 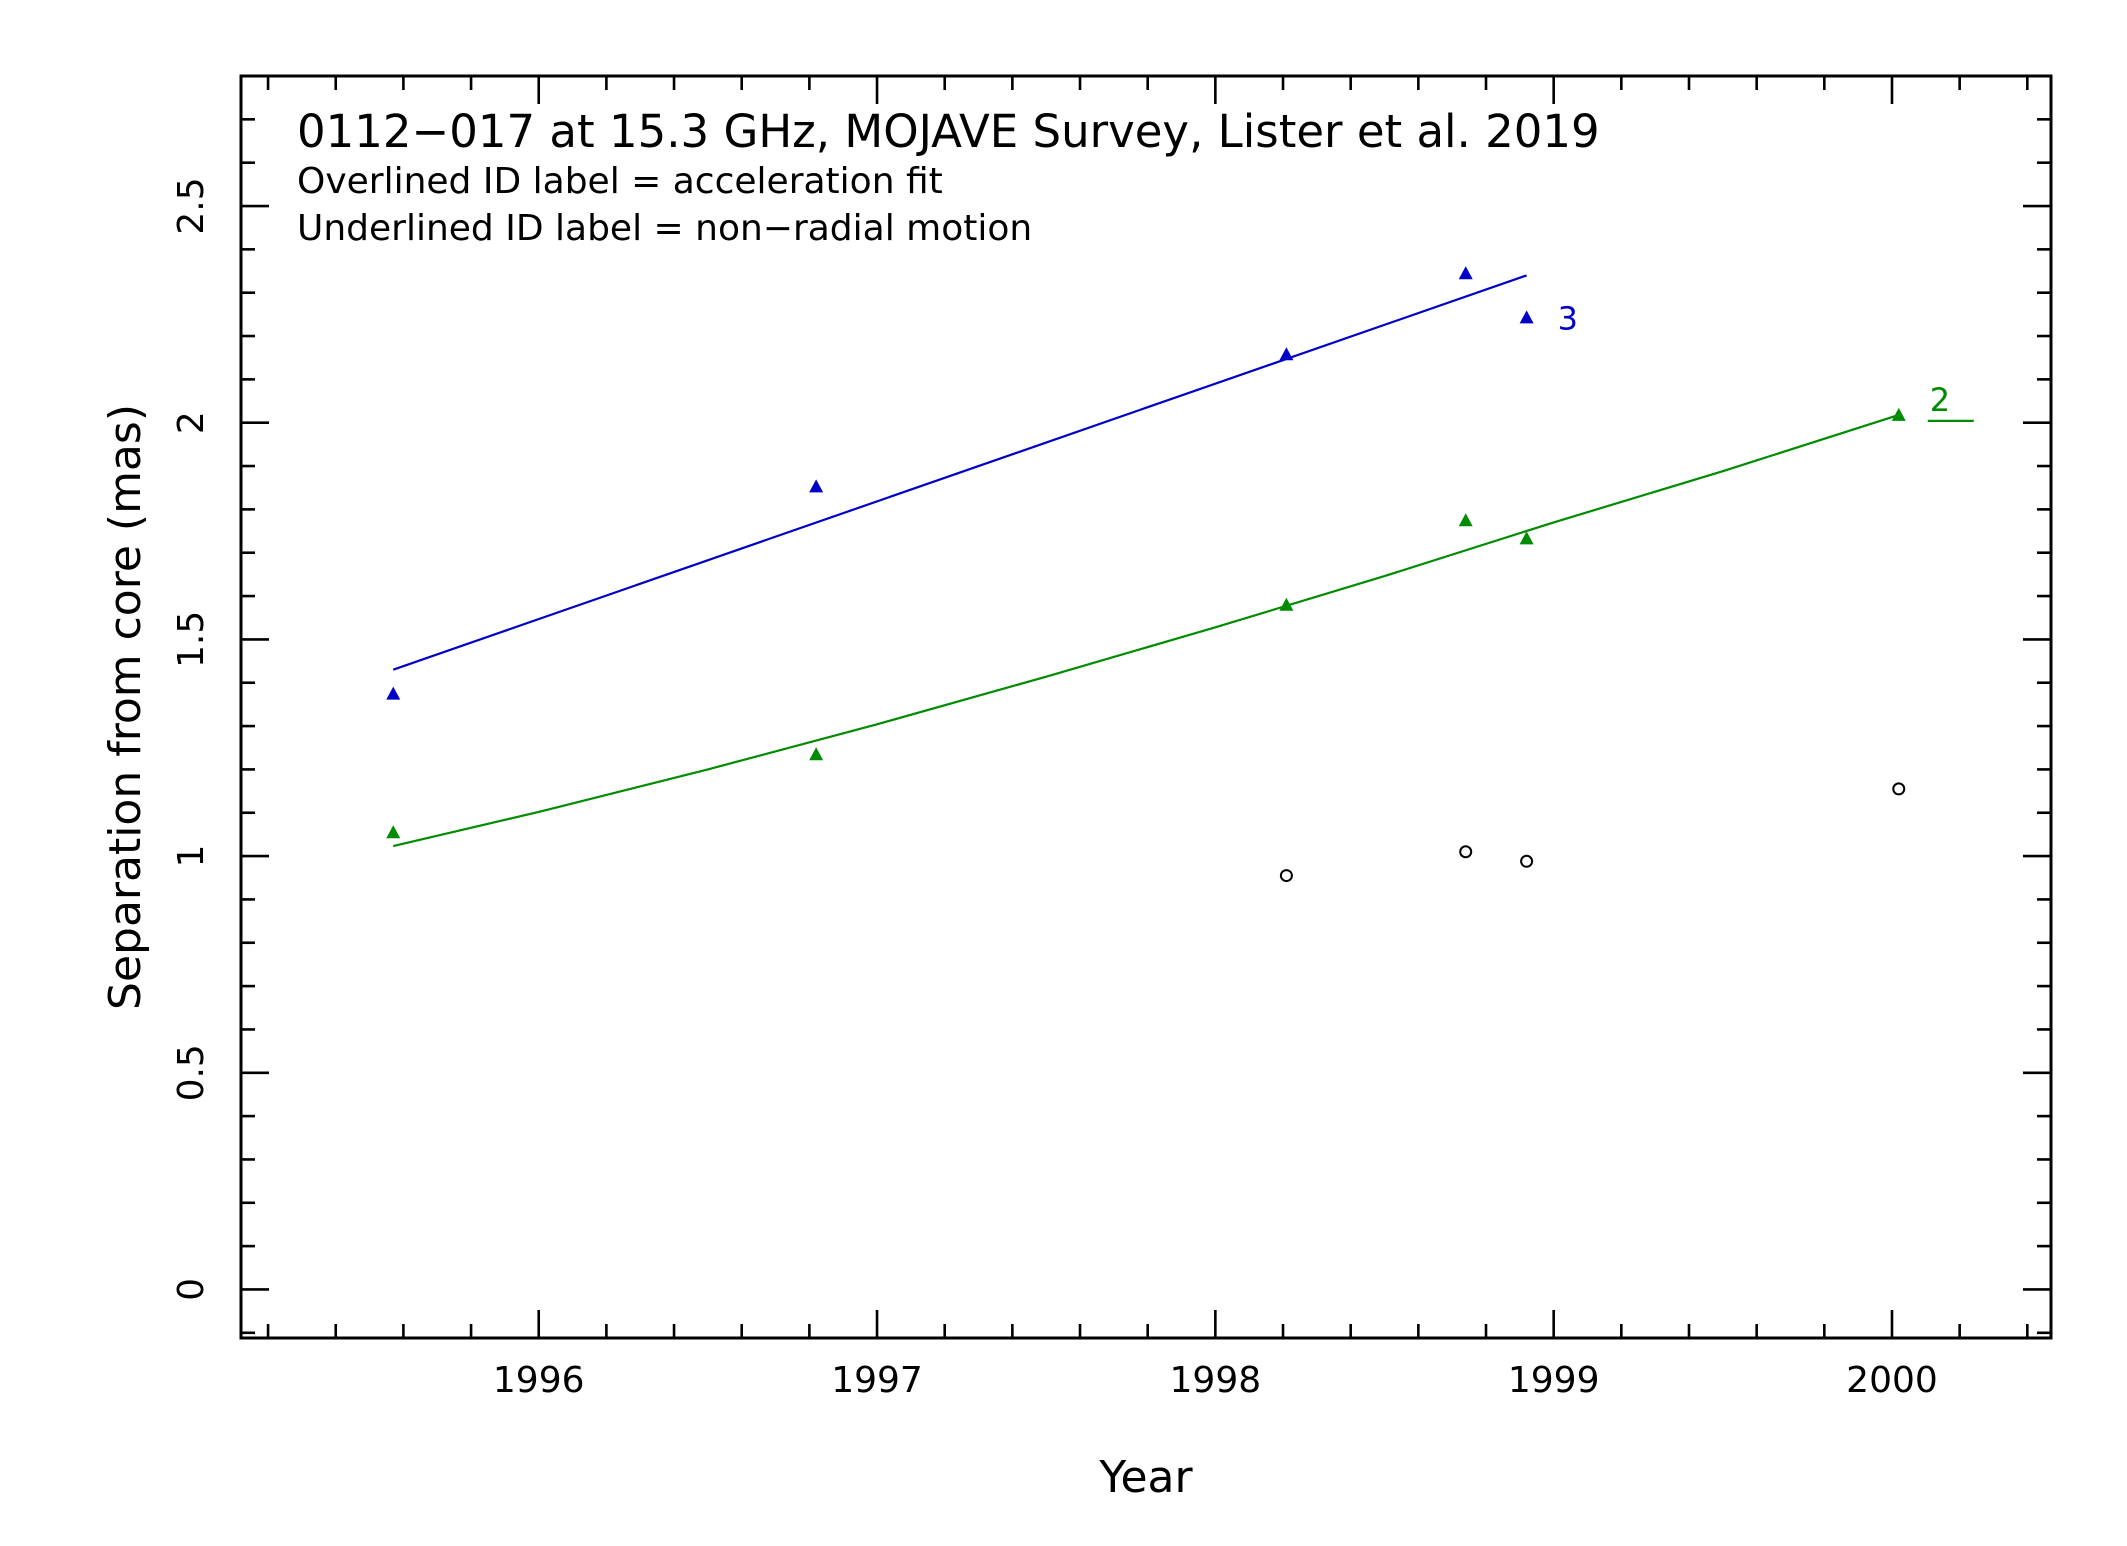 I want to click on y-tick-label-0.5: 0.5, so click(x=191, y=1072).